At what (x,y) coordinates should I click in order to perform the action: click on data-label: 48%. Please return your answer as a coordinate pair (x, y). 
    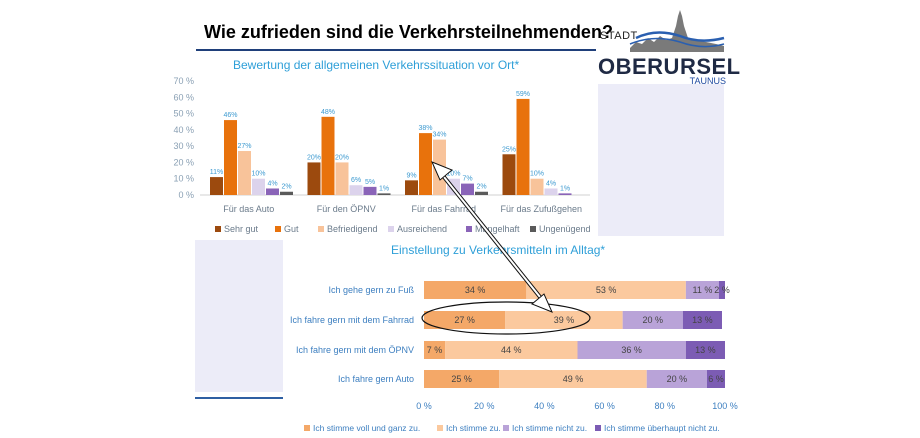
    Looking at the image, I should click on (328, 112).